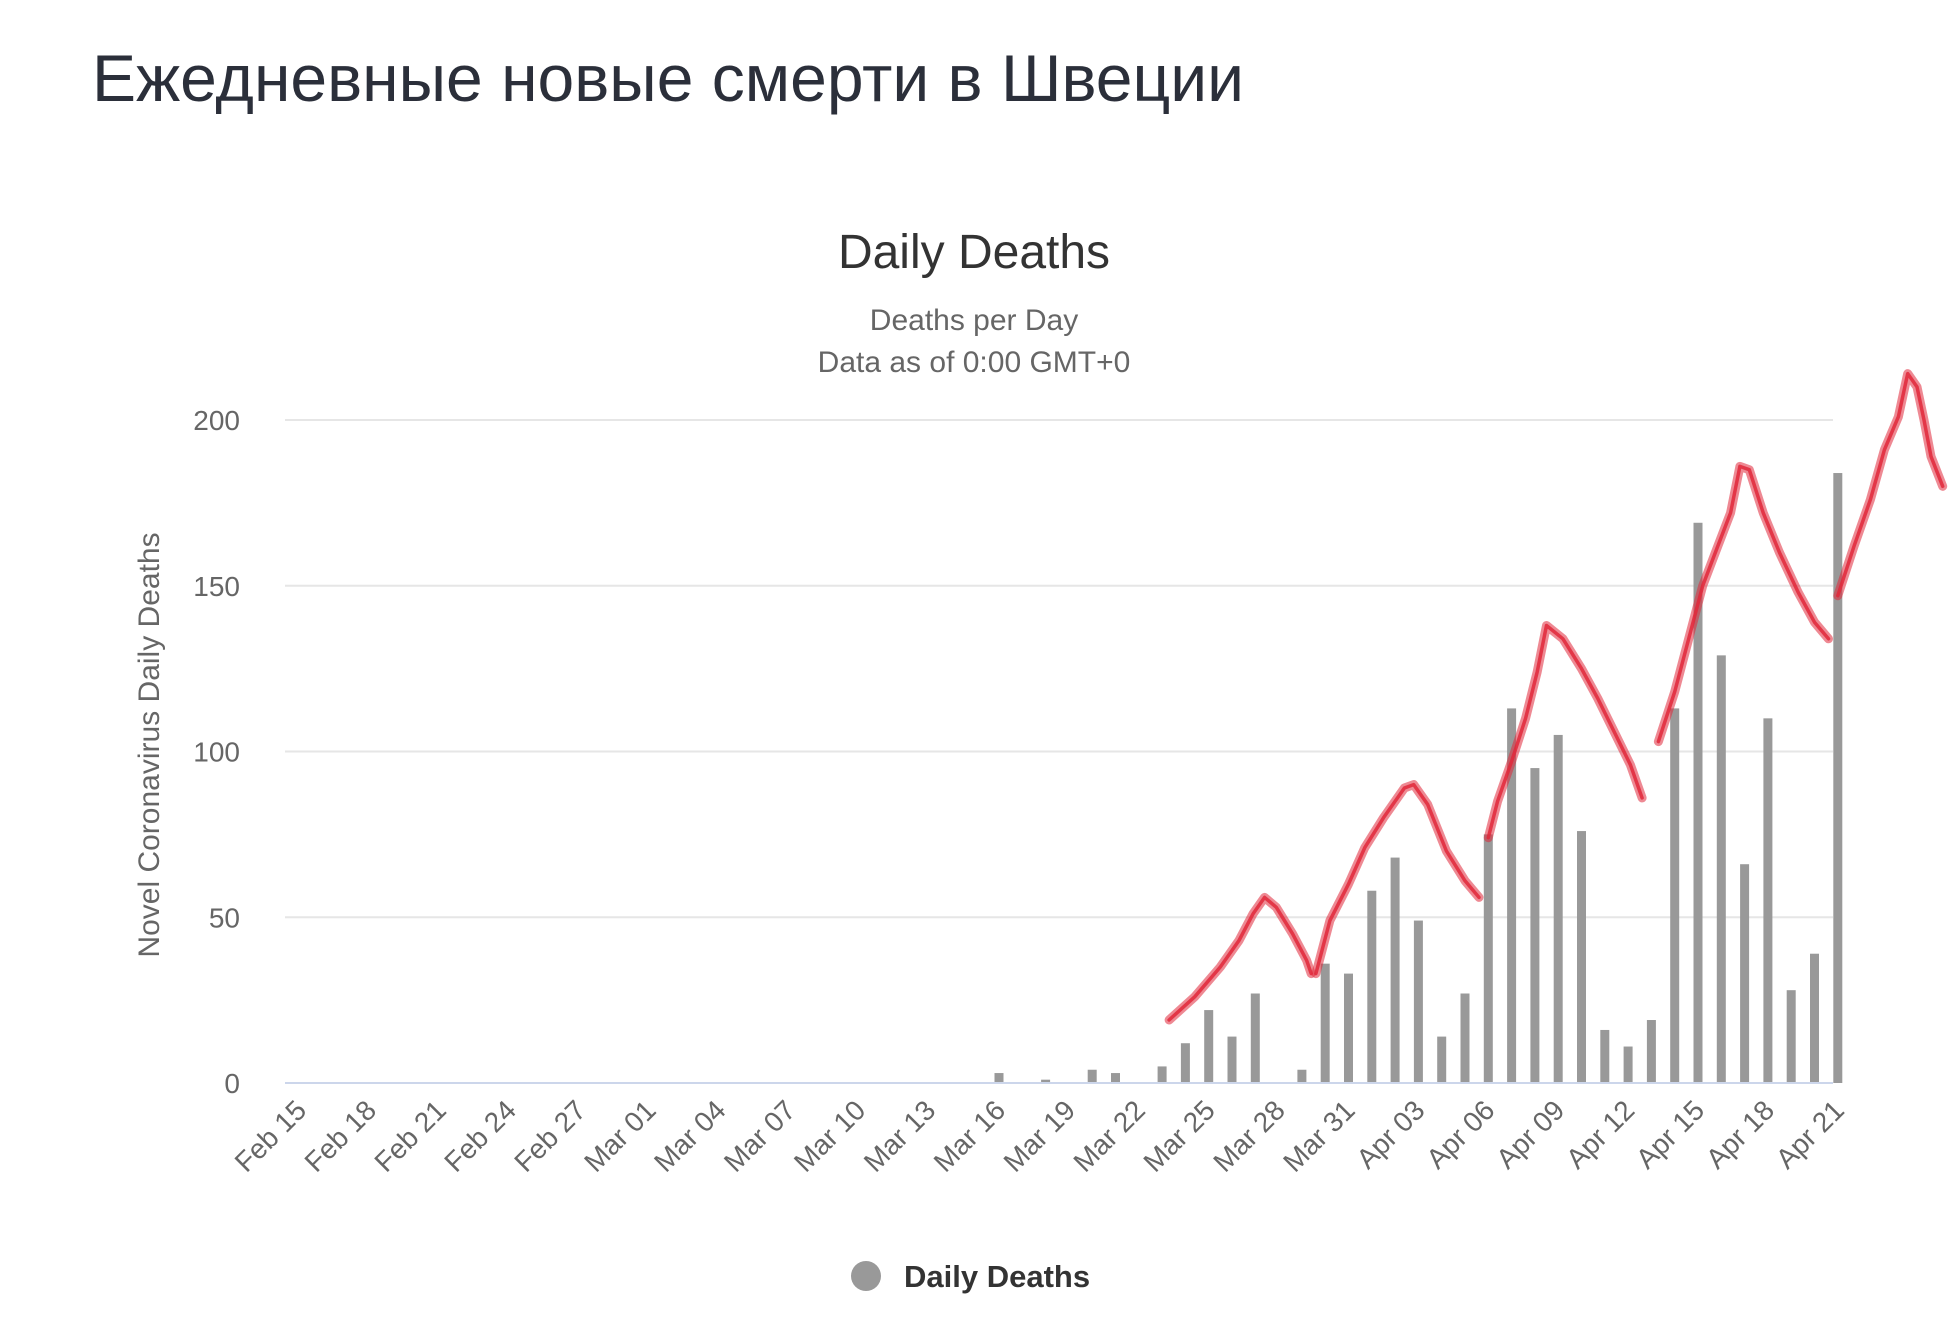 This screenshot has height=1332, width=1960. What do you see at coordinates (1530, 1134) in the screenshot?
I see `x-tick-label: Apr 09` at bounding box center [1530, 1134].